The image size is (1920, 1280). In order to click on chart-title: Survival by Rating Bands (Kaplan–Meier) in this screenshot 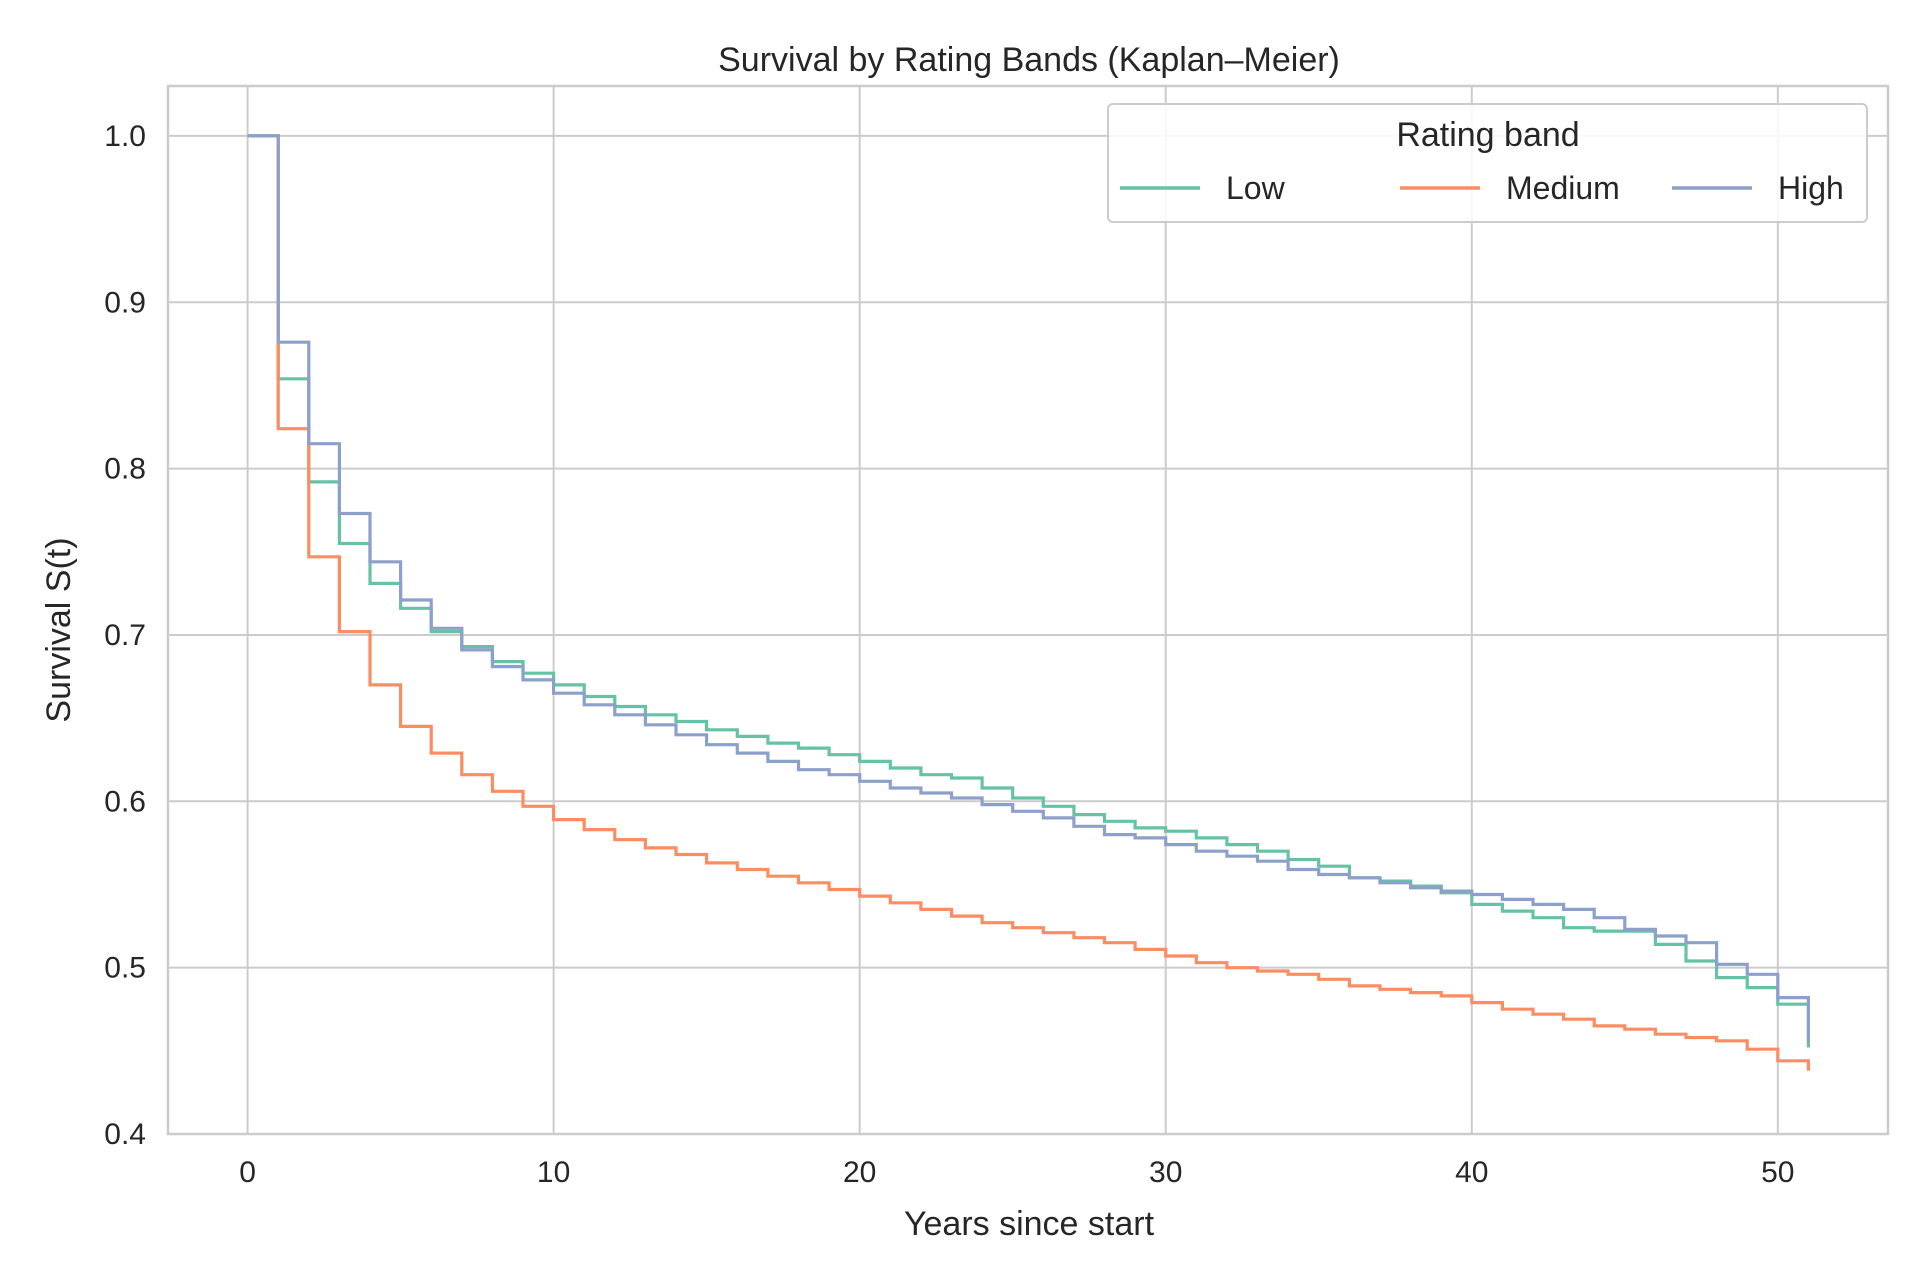, I will do `click(1029, 60)`.